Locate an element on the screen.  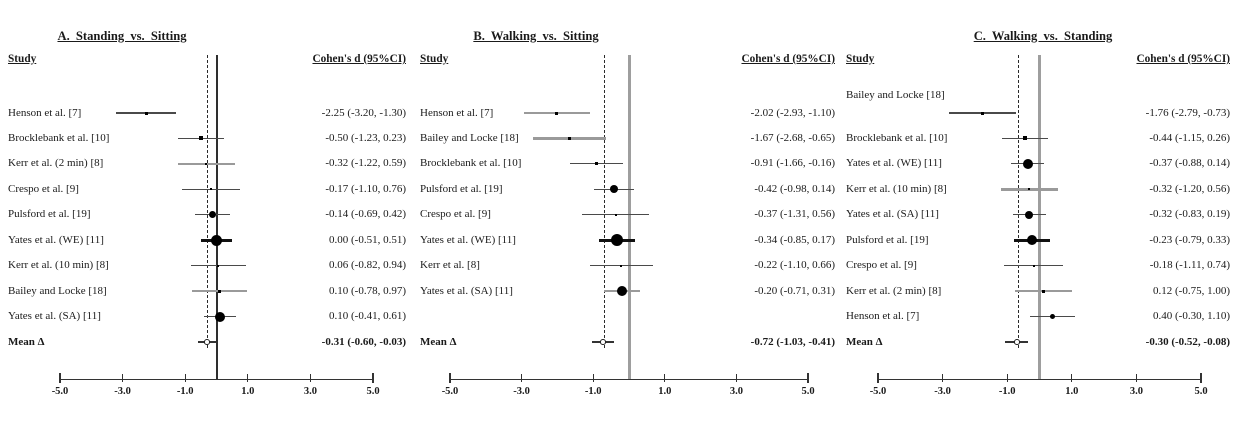
effect-value: -0.20 (-0.71, 0.31) is located at coordinates (794, 290).